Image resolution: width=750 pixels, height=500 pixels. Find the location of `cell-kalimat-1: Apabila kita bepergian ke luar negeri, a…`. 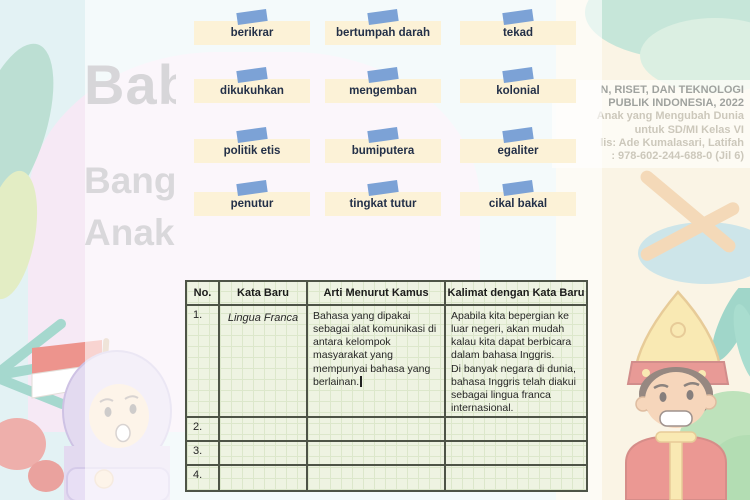

cell-kalimat-1: Apabila kita bepergian ke luar negeri, a… is located at coordinates (516, 362).